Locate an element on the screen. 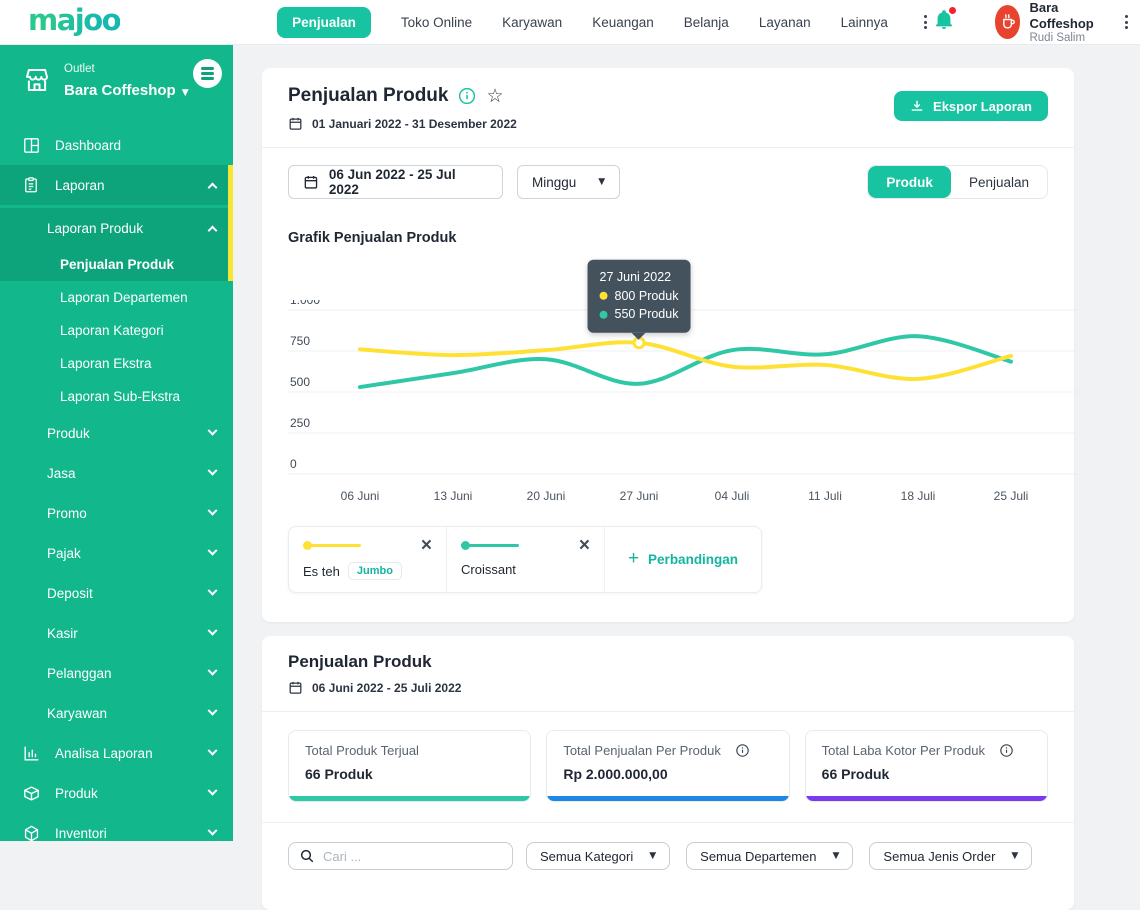 The width and height of the screenshot is (1140, 910). sidebar-item-label: Laporan Sub-Ekstra is located at coordinates (120, 396).